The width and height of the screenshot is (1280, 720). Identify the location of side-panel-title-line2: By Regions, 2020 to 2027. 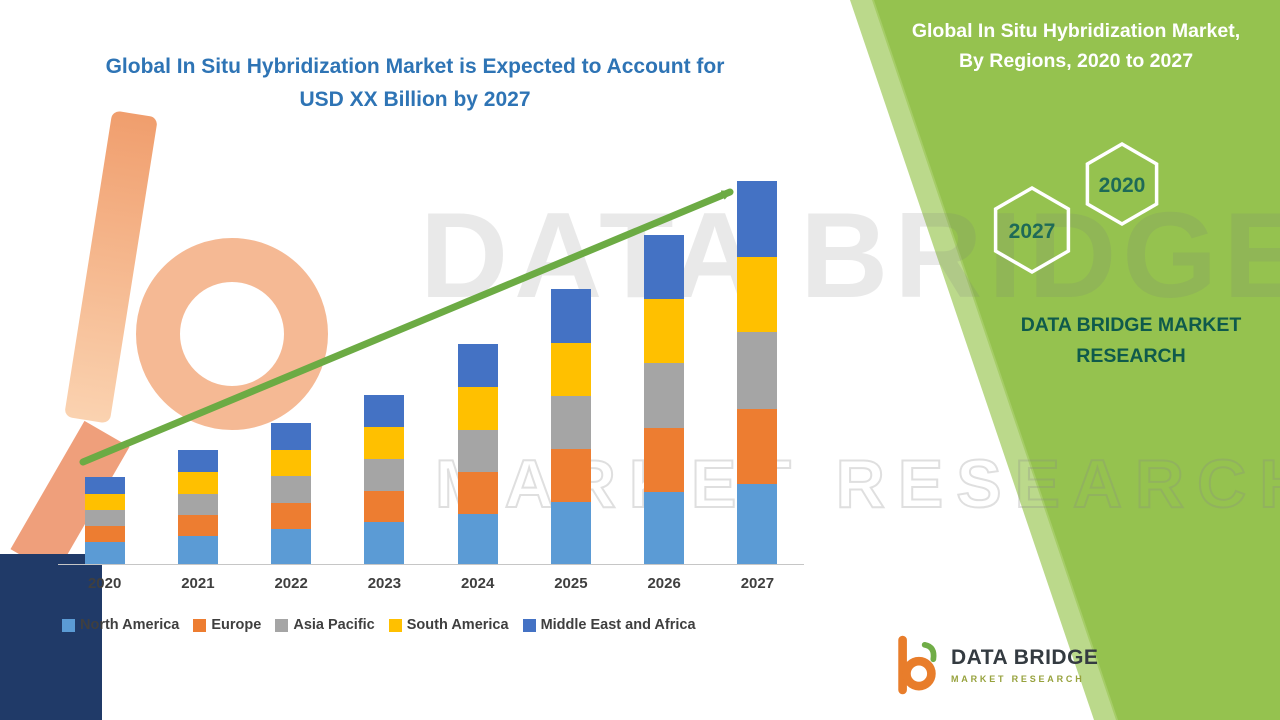
(1076, 61).